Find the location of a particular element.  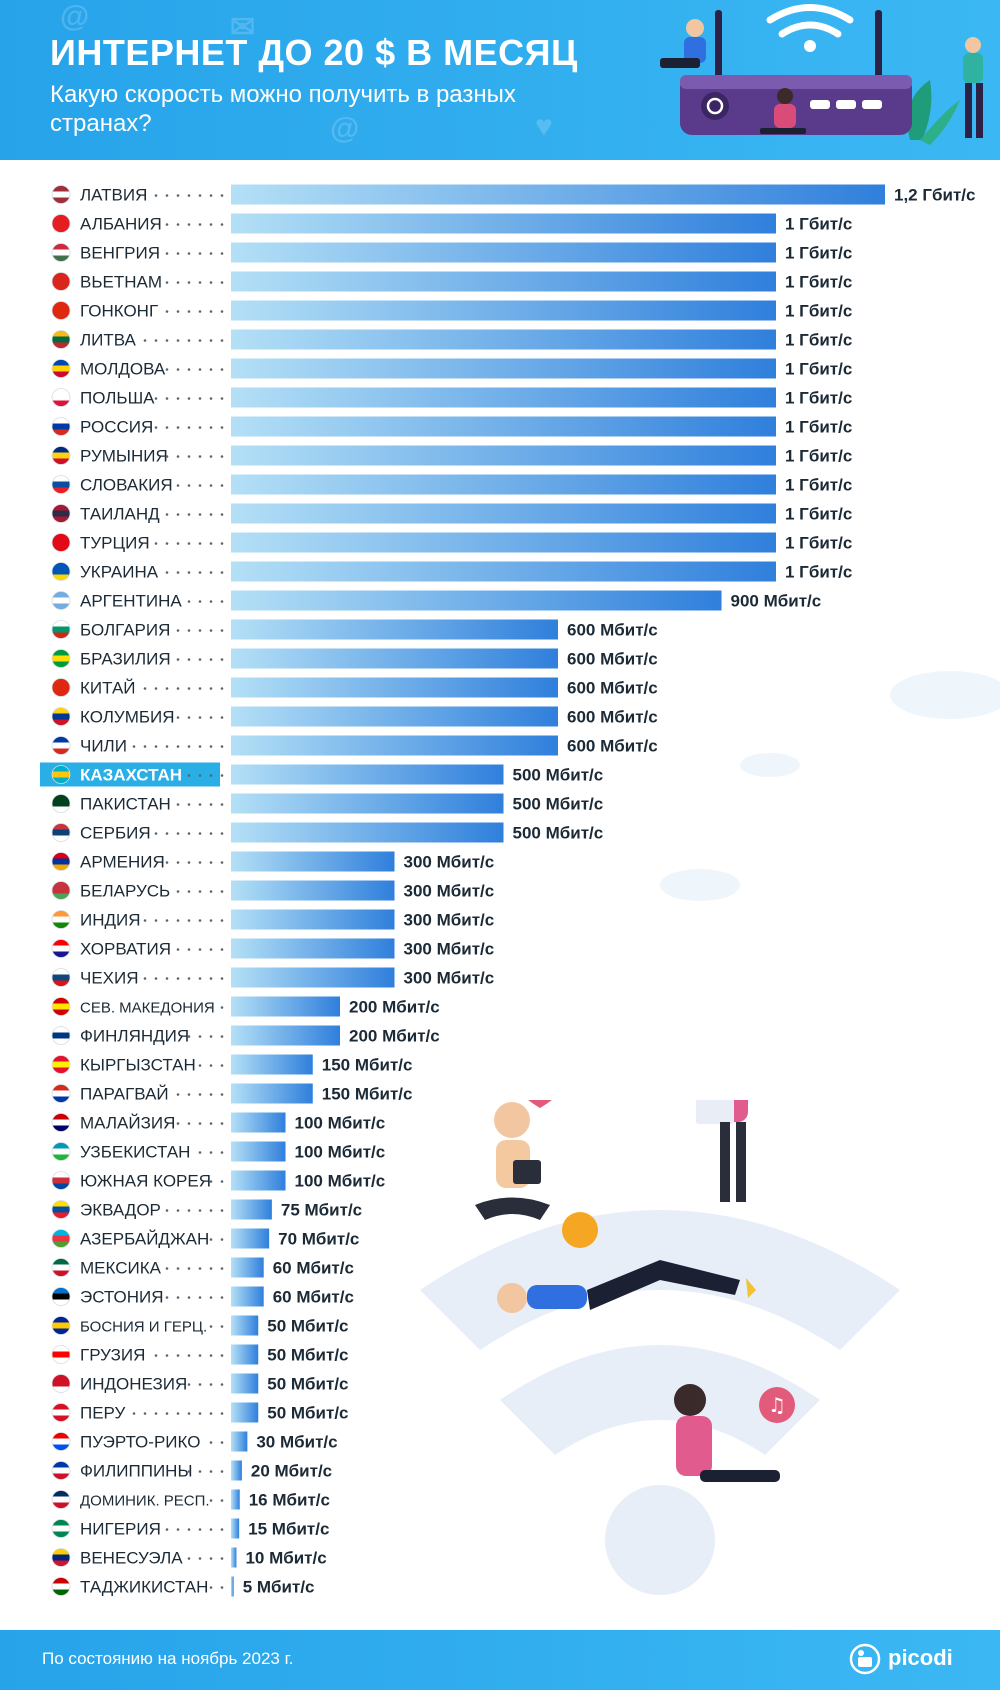

chart-row: РУМЫНИЯ 1 Гбит/с is located at coordinates (451, 455).